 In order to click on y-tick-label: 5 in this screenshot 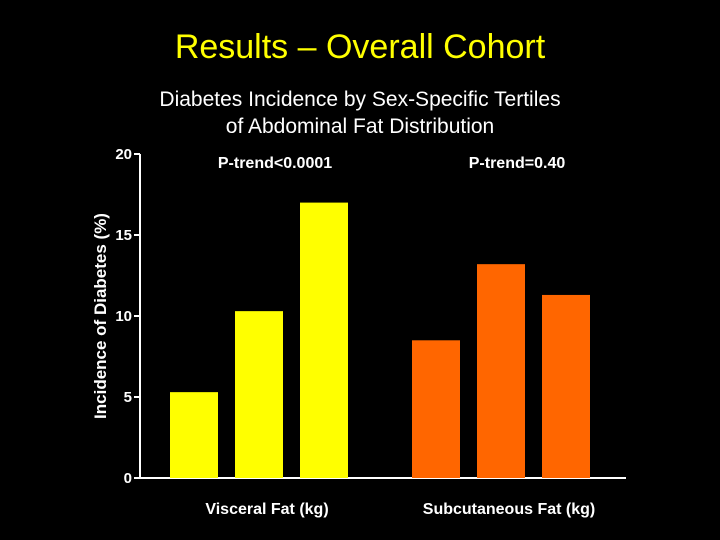, I will do `click(128, 397)`.